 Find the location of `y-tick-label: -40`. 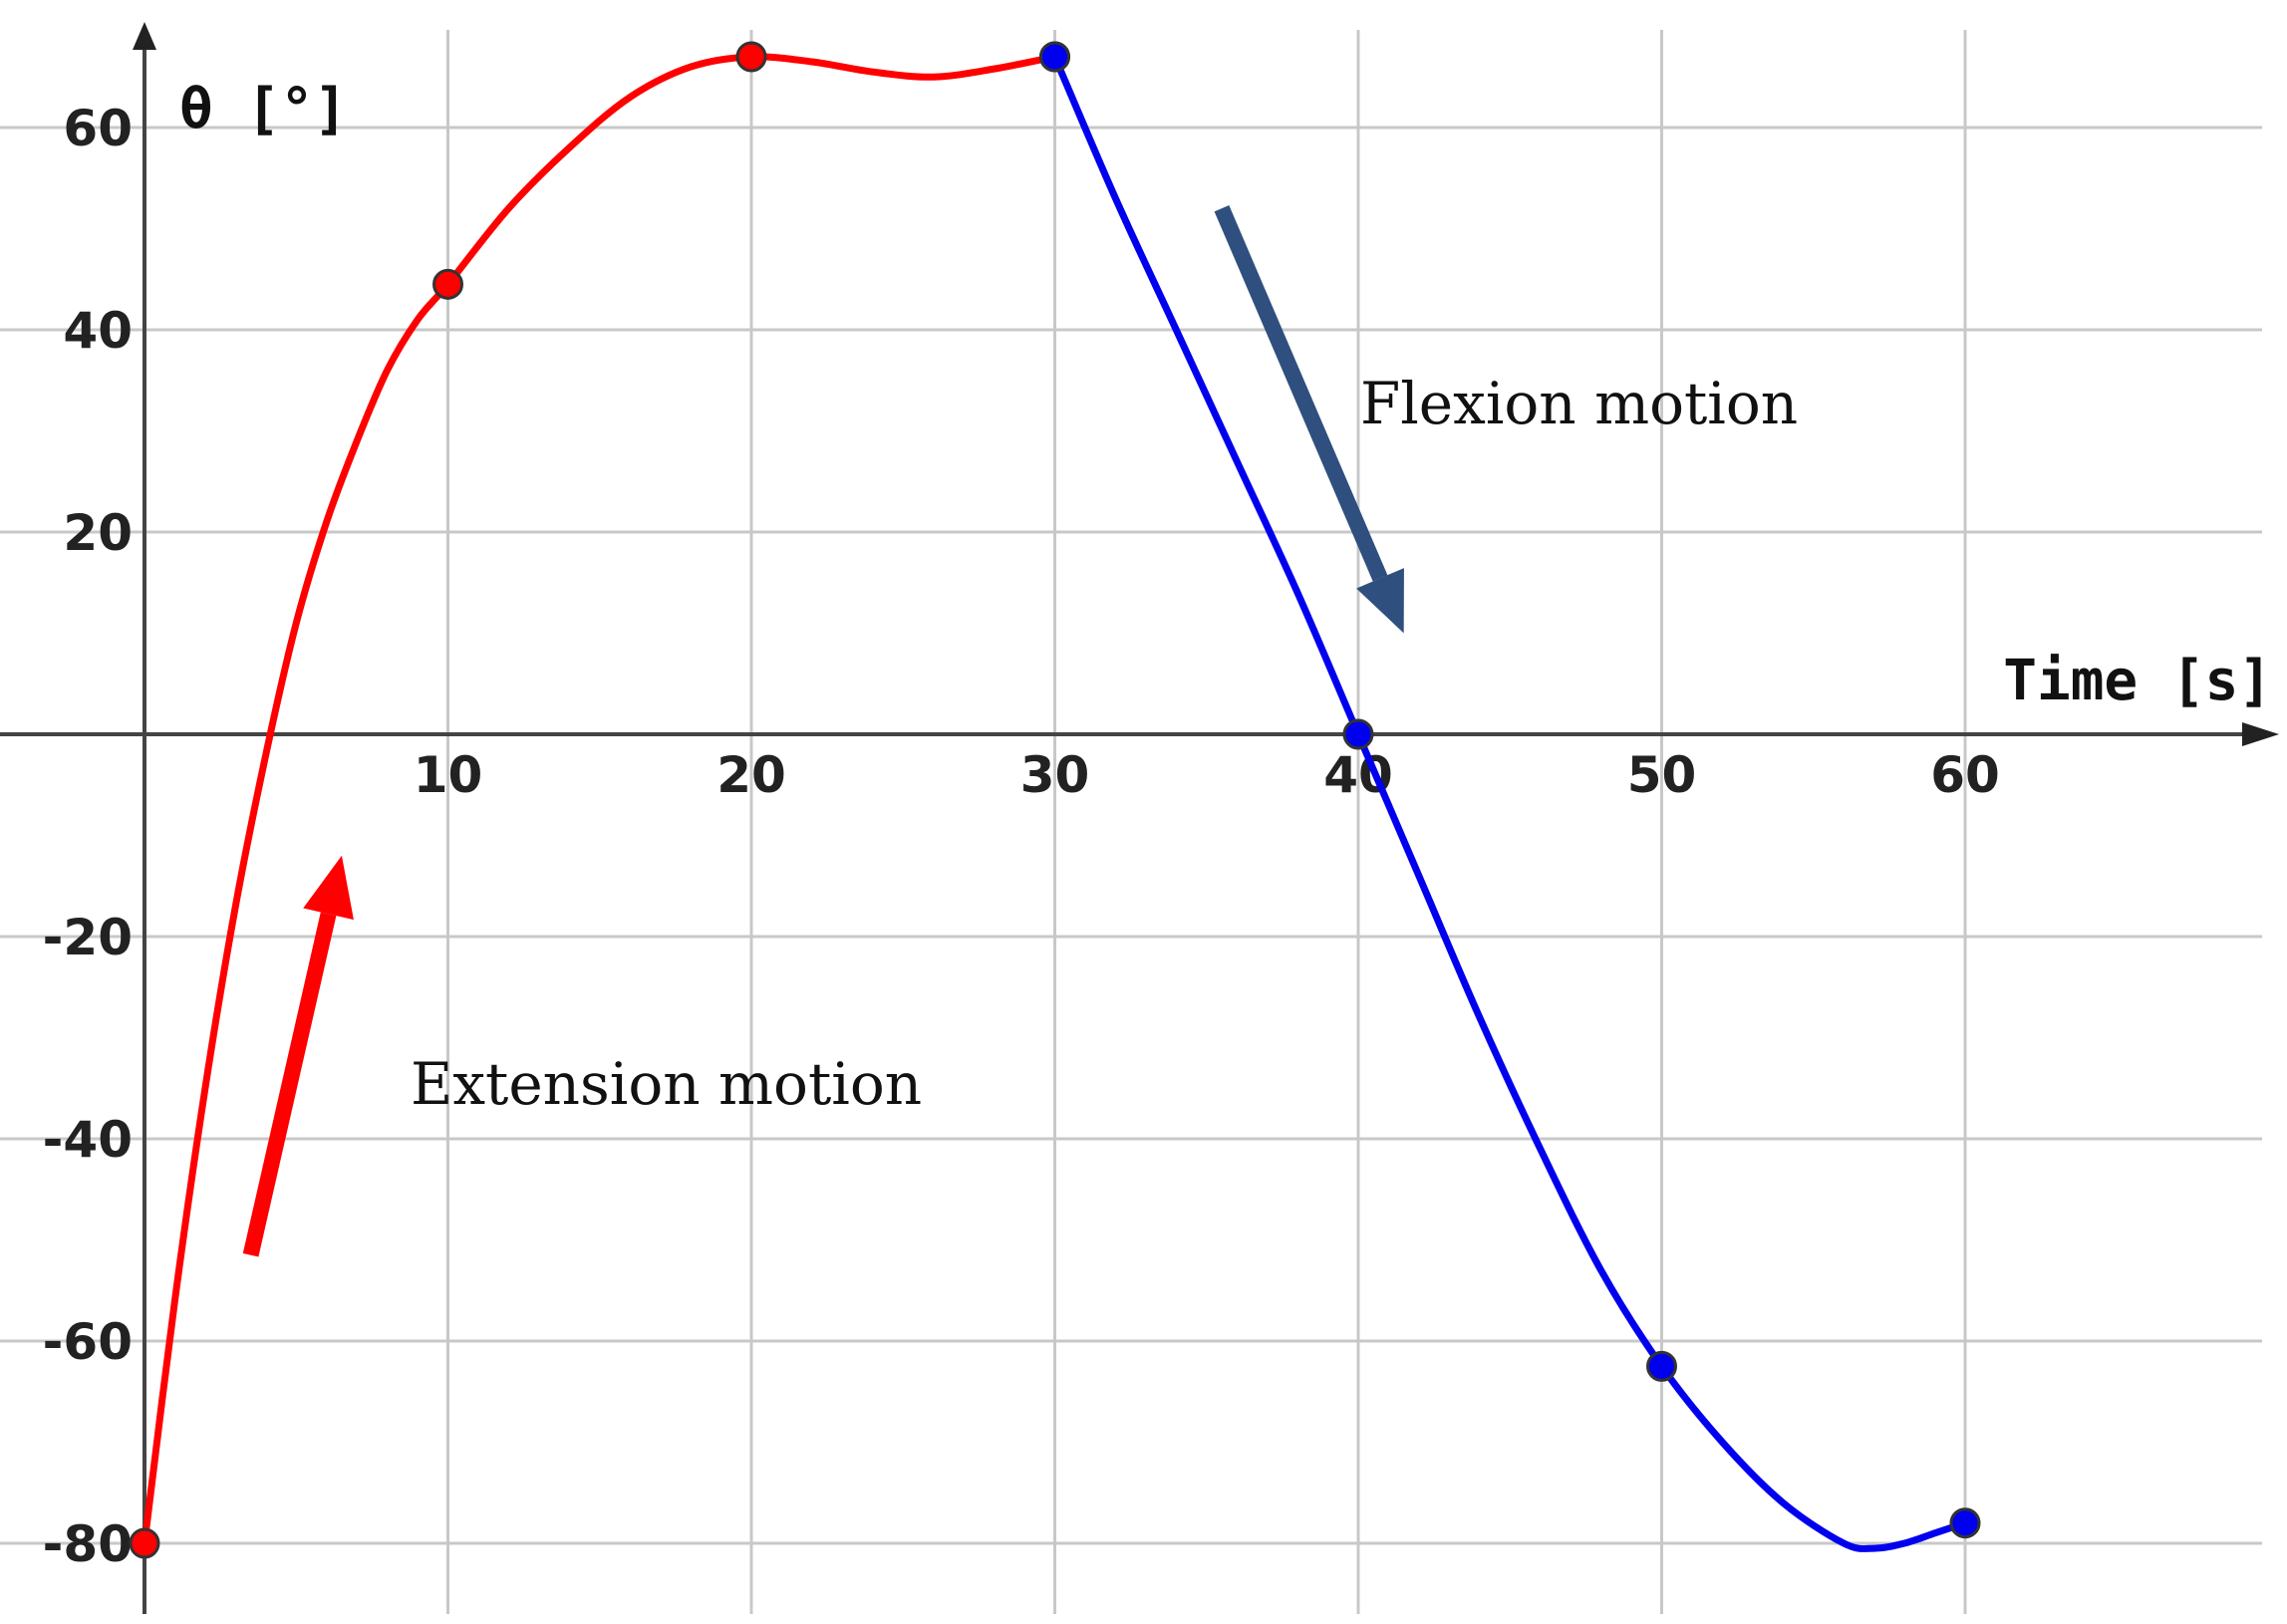

y-tick-label: -40 is located at coordinates (88, 1140).